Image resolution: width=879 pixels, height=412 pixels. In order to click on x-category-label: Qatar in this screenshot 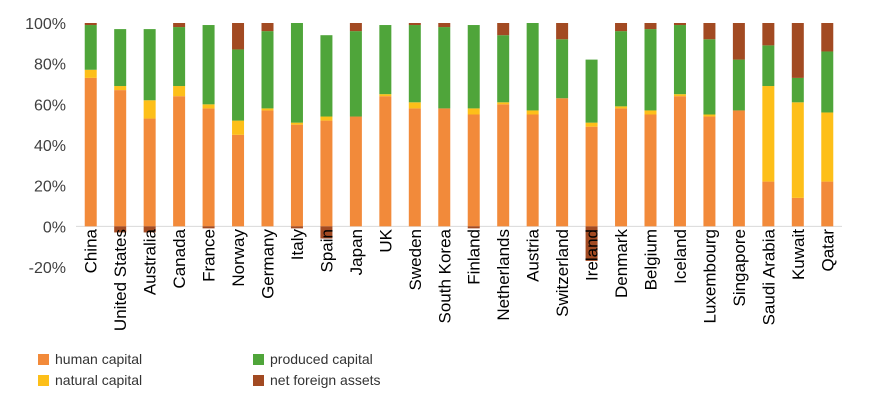, I will do `click(827, 250)`.